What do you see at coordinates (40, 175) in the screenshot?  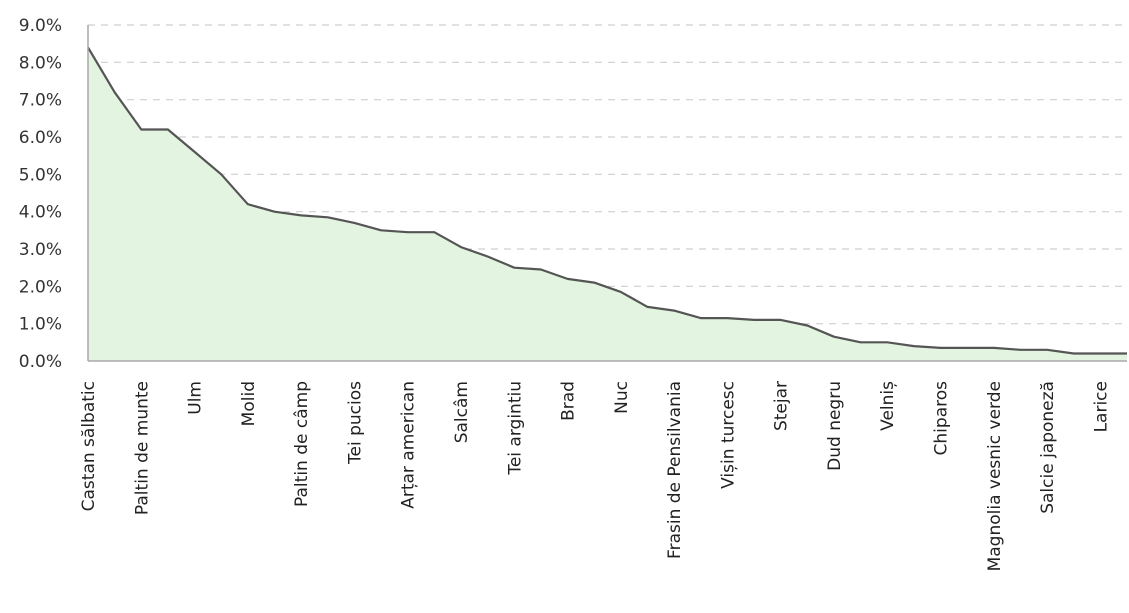 I see `y-tick-label: 5.0%` at bounding box center [40, 175].